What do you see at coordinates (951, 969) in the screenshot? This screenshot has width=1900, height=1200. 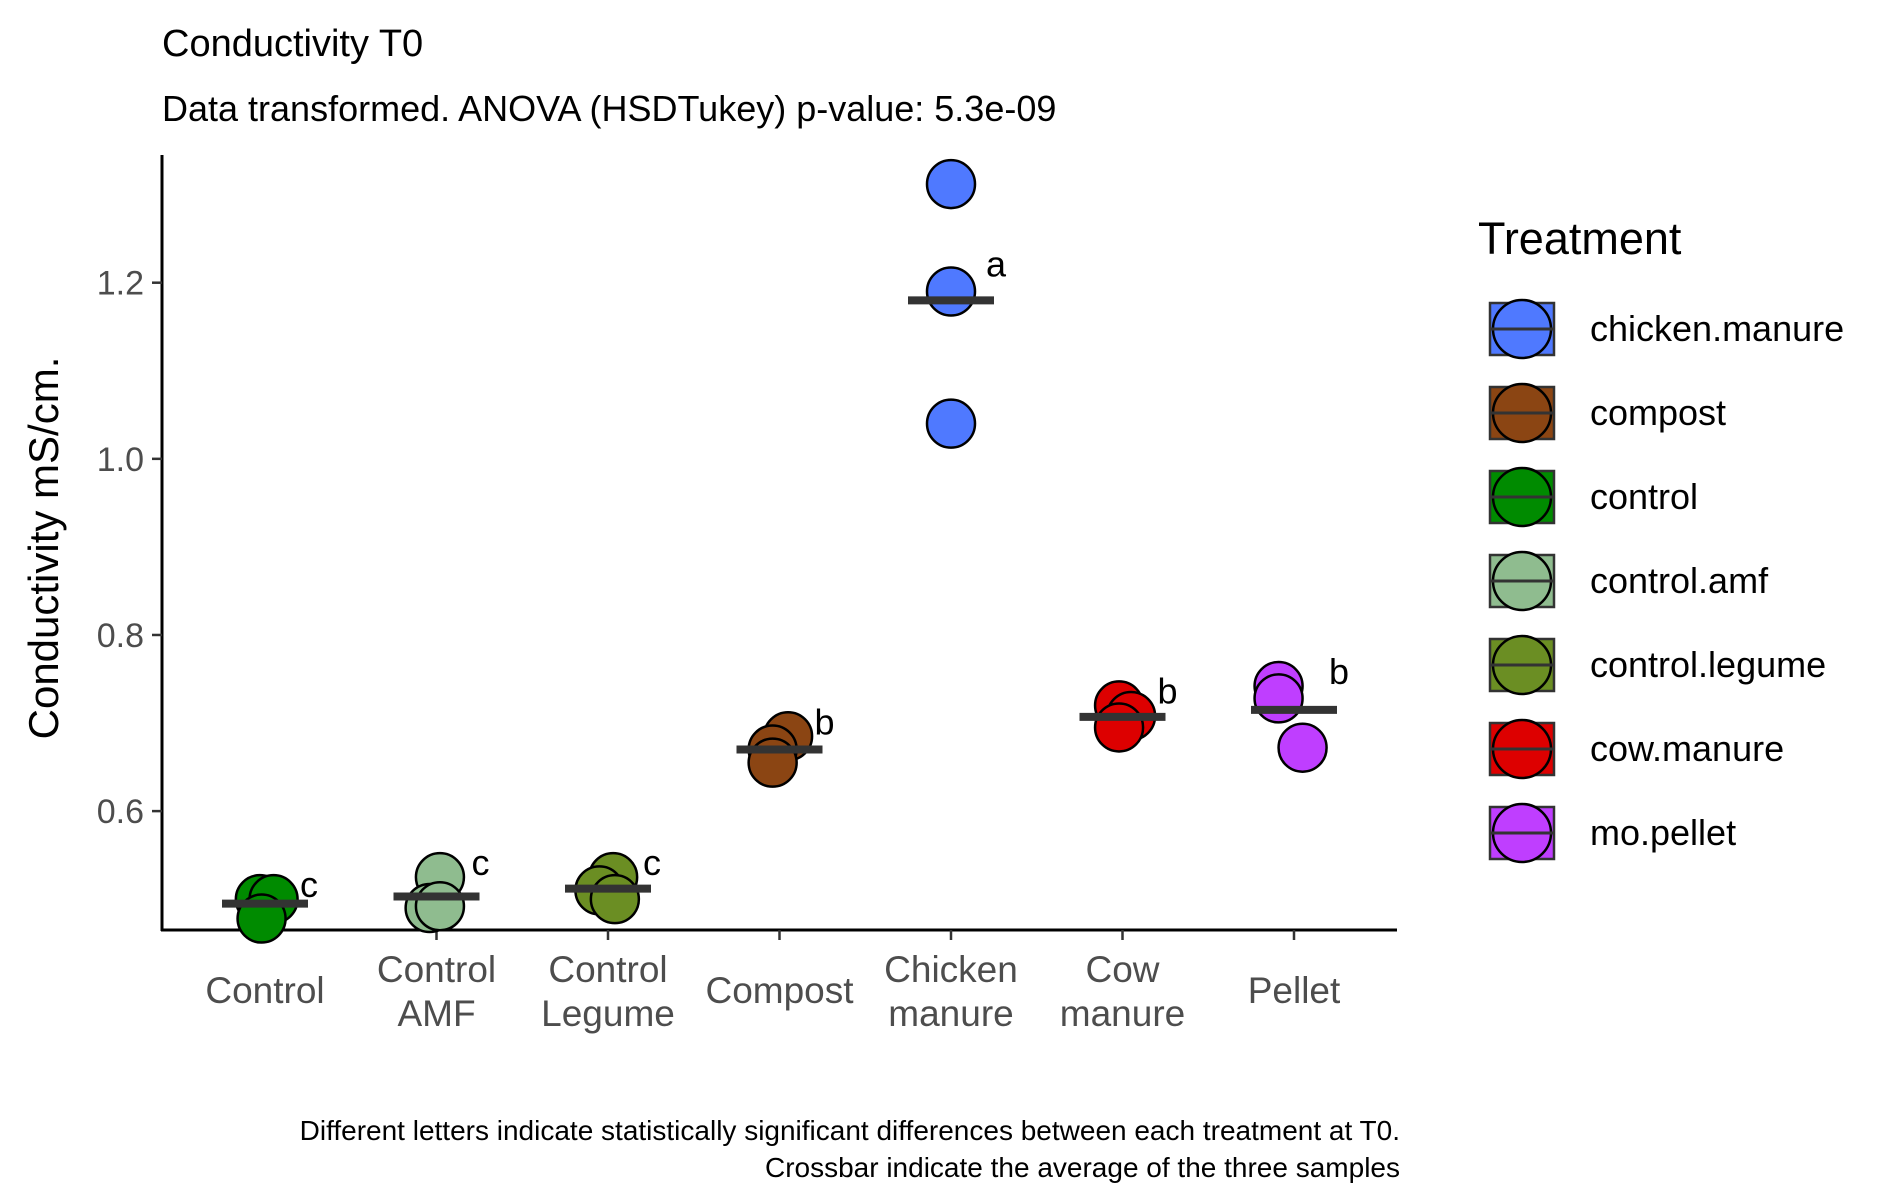 I see `x-tick-label: Chicken` at bounding box center [951, 969].